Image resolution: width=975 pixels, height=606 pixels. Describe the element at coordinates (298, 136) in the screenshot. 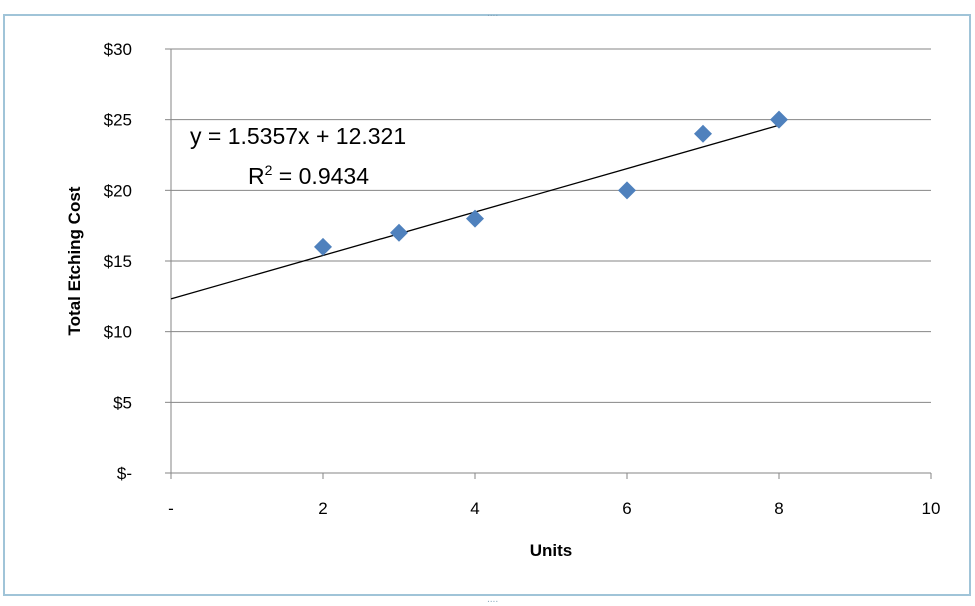

I see `trendline-equation: y = 1.5357x + 12.321` at that location.